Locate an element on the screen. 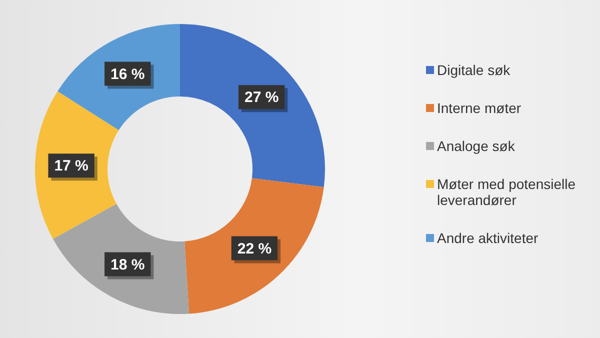  legend-label: Analoge søk is located at coordinates (476, 146).